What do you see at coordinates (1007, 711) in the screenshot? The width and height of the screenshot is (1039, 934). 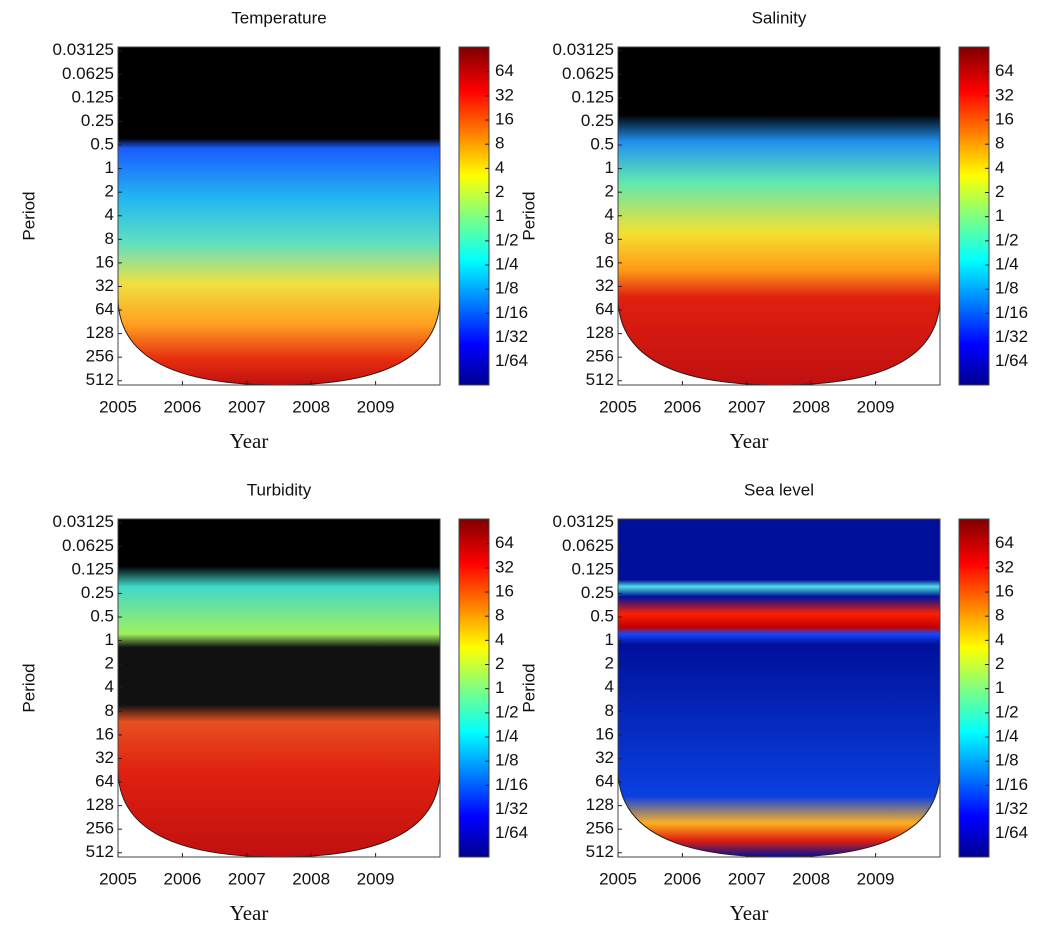 I see `colorbar-tick-label: 1/2` at bounding box center [1007, 711].